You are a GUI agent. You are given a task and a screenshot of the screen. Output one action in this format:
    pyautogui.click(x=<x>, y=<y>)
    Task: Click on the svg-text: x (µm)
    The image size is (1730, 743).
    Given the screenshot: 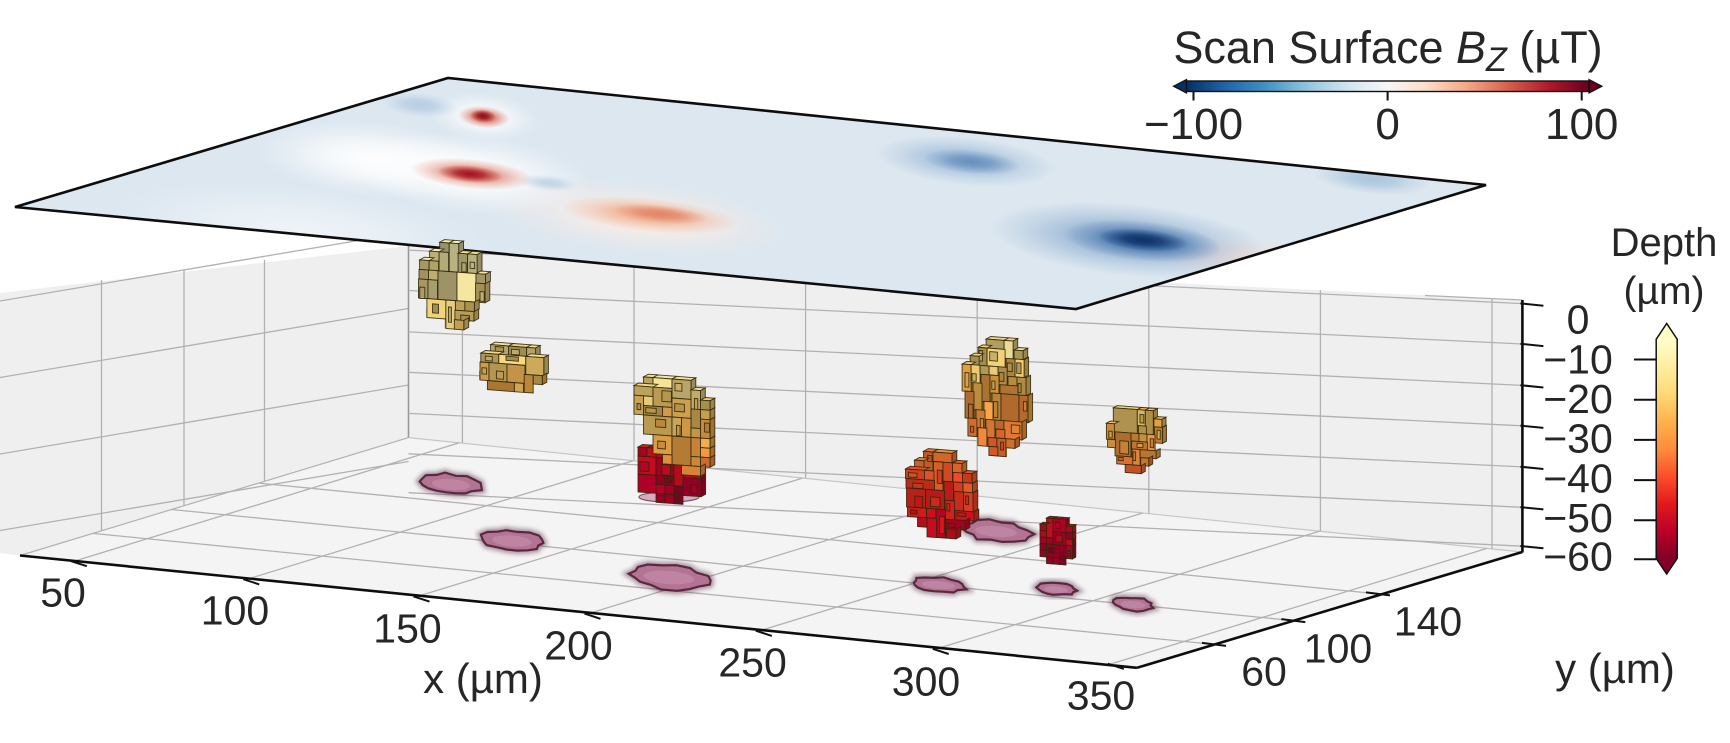 What is the action you would take?
    pyautogui.click(x=483, y=678)
    